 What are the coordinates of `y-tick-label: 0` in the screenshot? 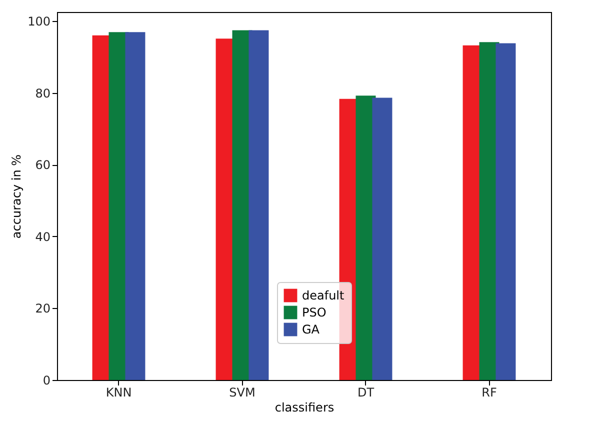 It's located at (46, 381).